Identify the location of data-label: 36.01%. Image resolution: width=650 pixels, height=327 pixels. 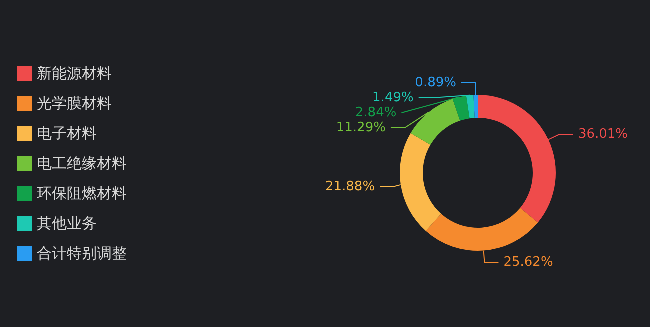
(603, 134).